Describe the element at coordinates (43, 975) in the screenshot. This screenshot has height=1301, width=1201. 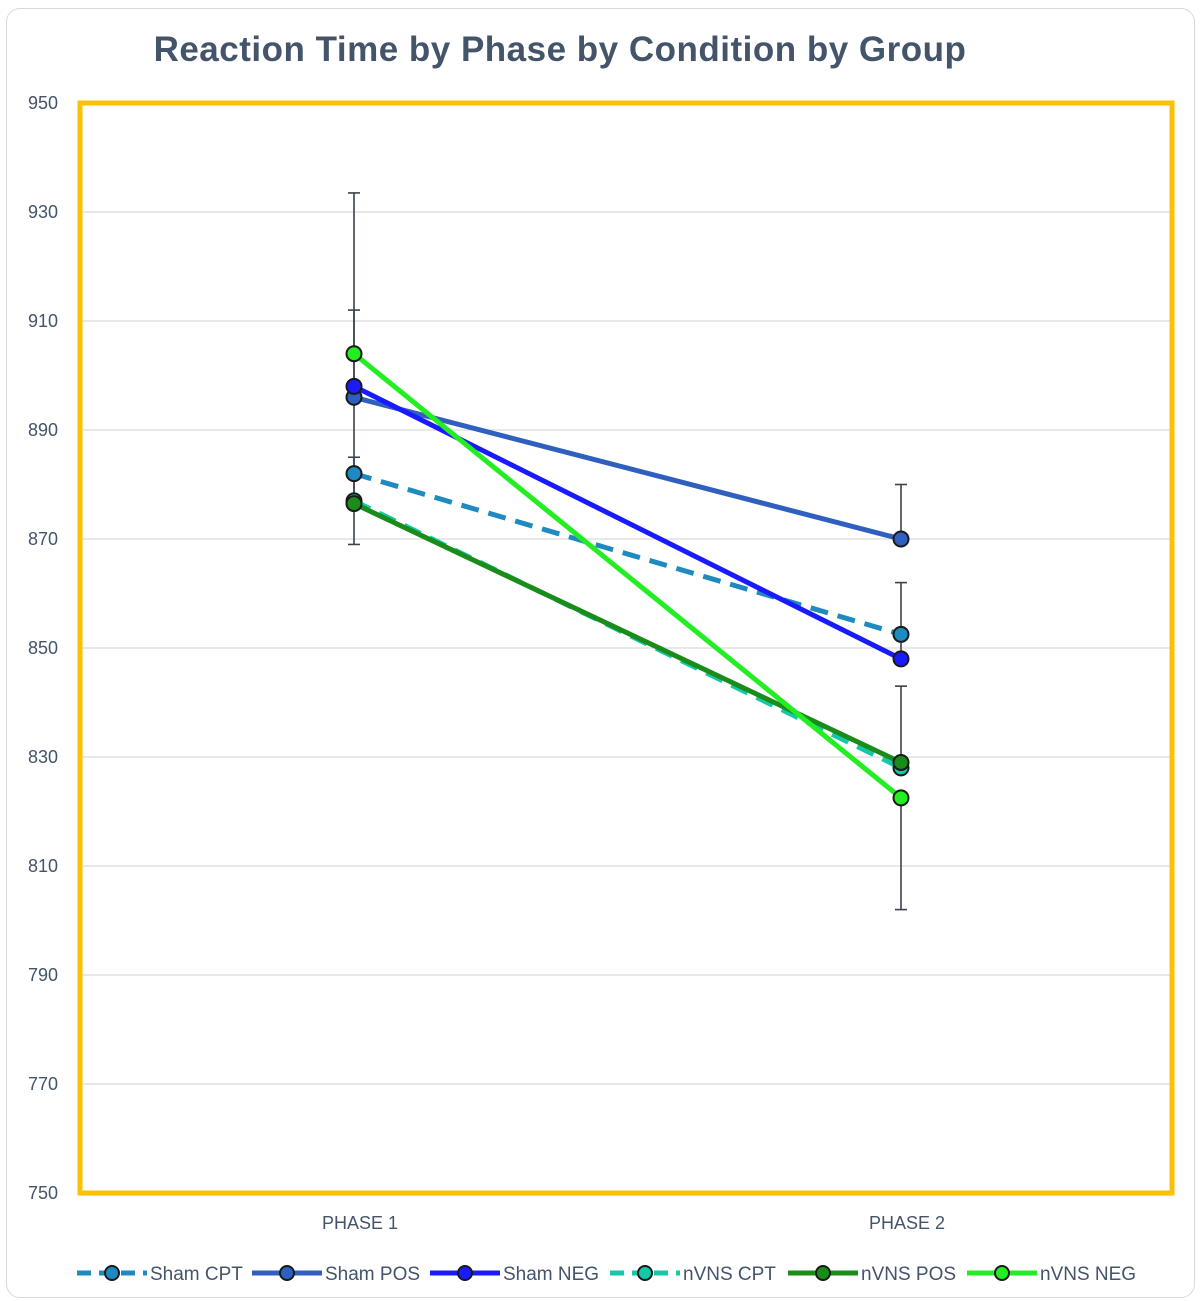
I see `y-tick-label: 790` at that location.